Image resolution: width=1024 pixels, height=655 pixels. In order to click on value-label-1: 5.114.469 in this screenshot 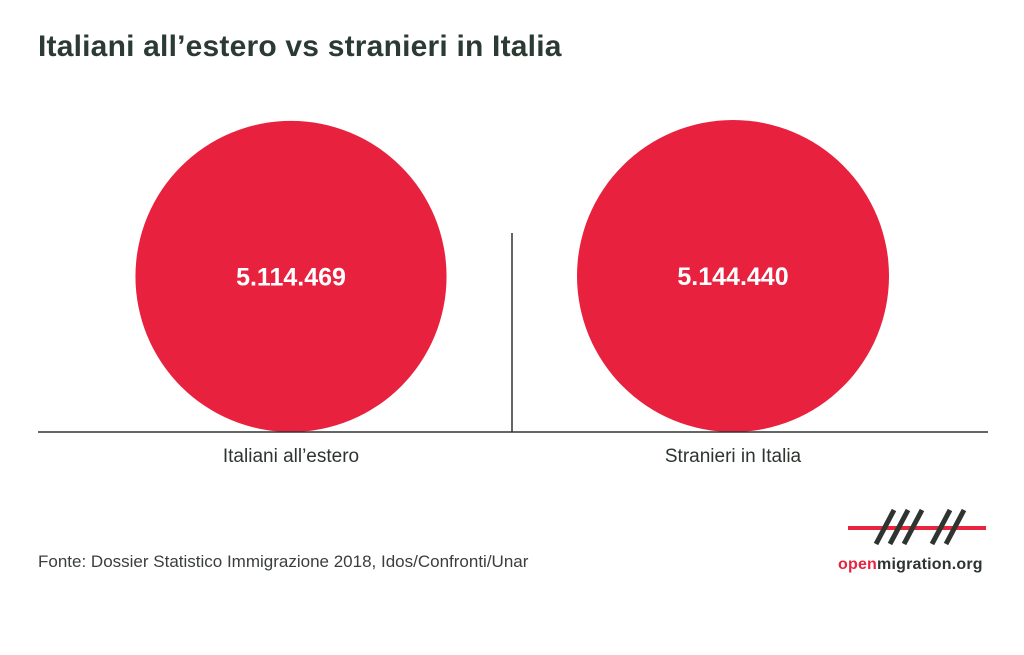, I will do `click(291, 277)`.